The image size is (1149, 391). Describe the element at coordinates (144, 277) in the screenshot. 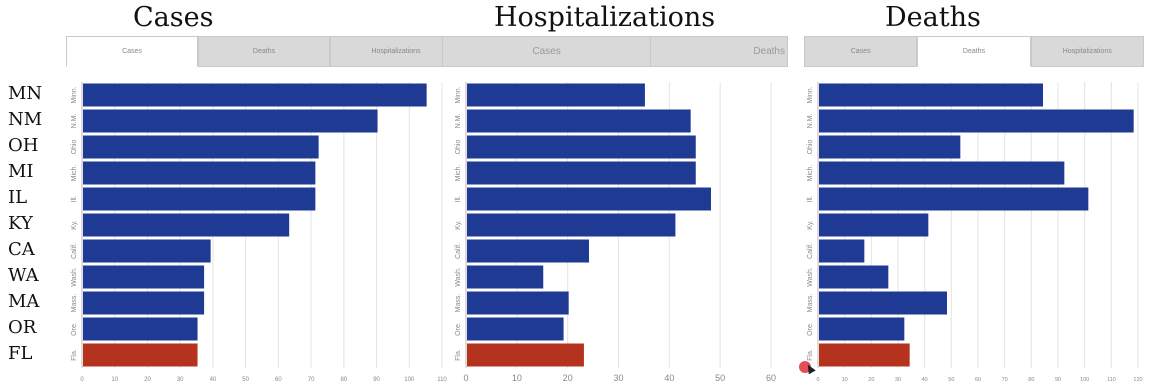

I see `bar-wash` at that location.